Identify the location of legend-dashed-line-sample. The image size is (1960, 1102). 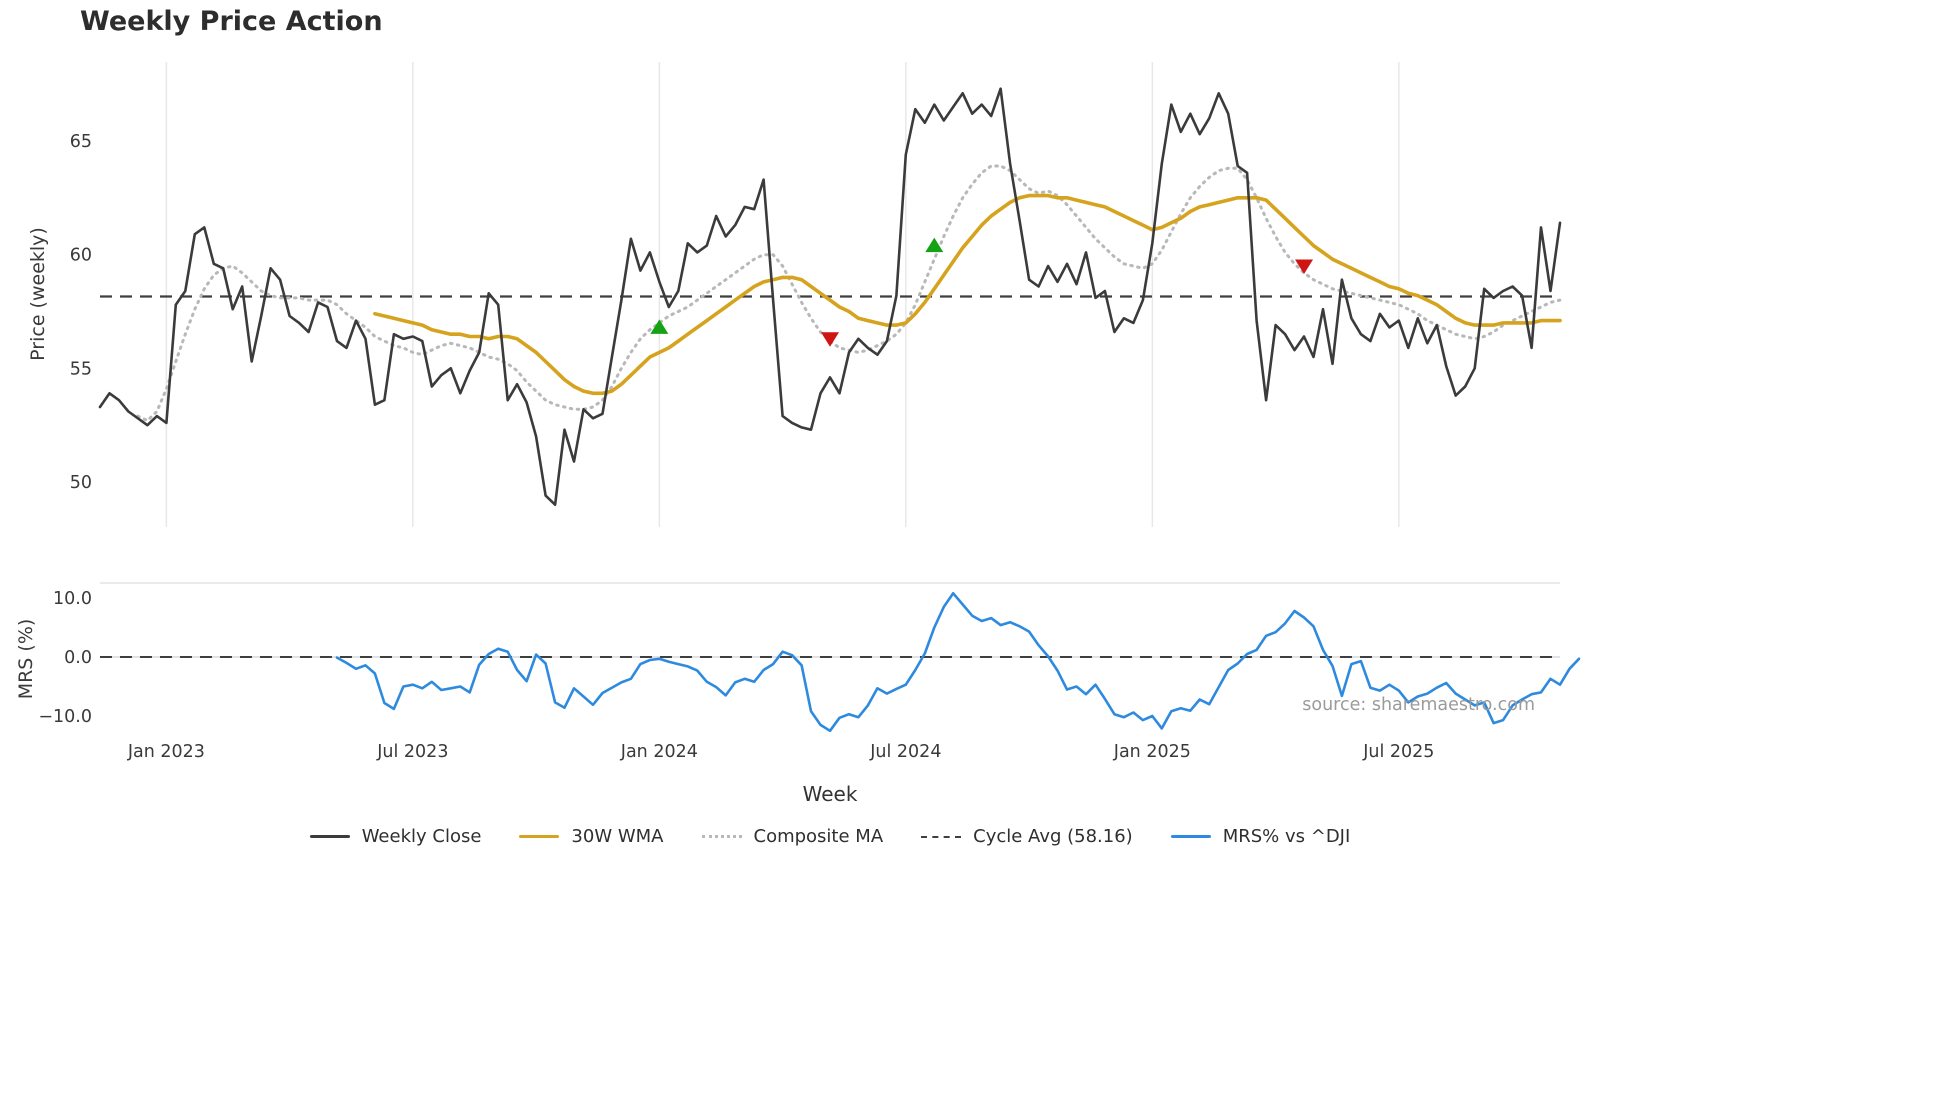
(941, 836).